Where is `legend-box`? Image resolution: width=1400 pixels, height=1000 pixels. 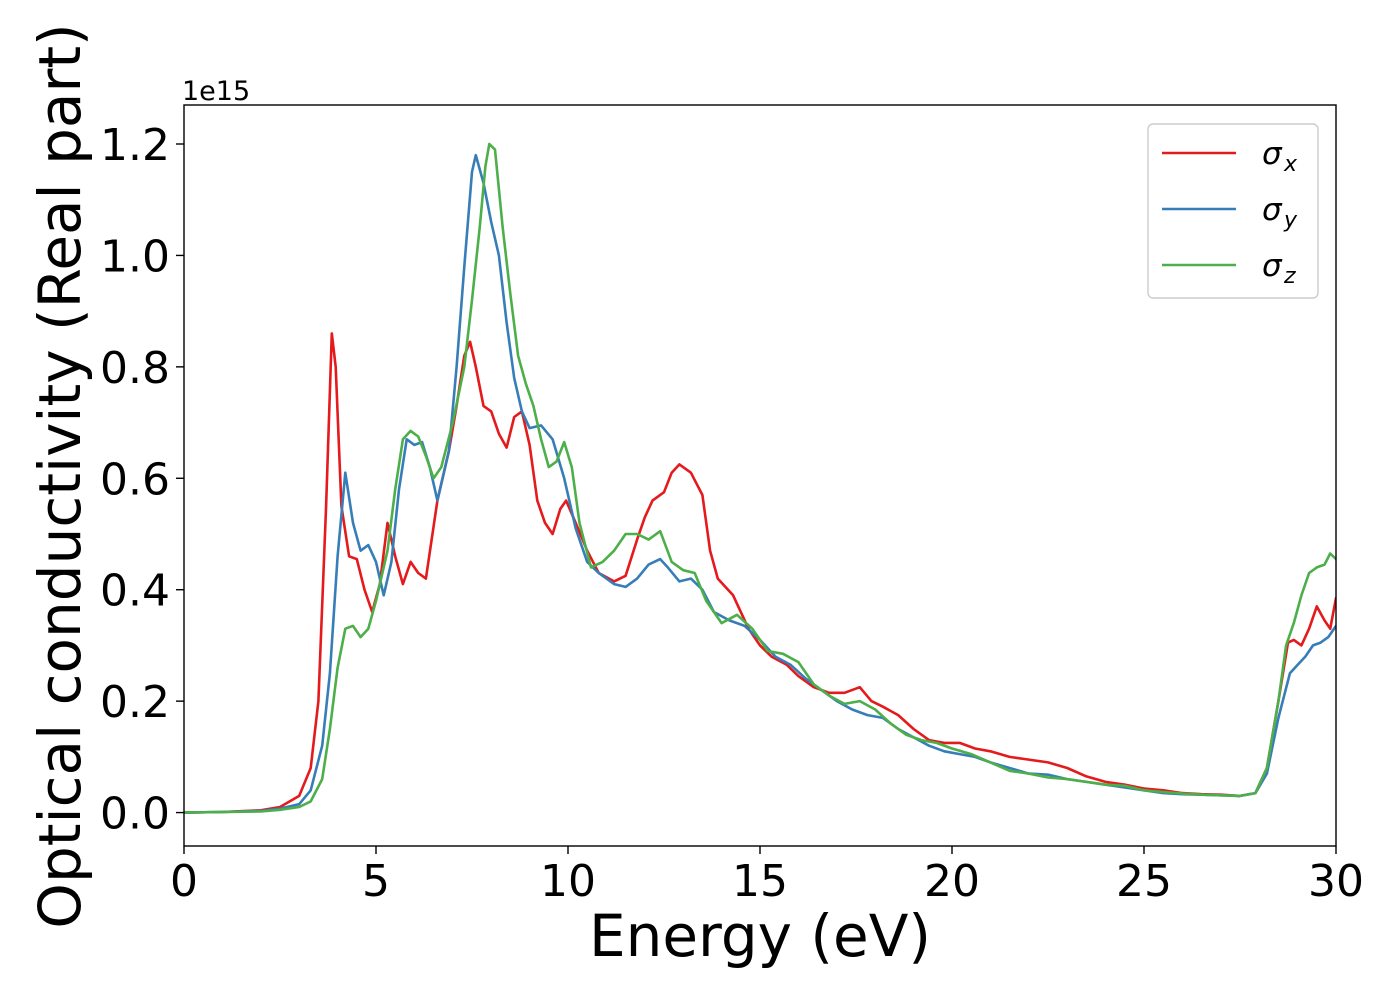
legend-box is located at coordinates (1233, 211).